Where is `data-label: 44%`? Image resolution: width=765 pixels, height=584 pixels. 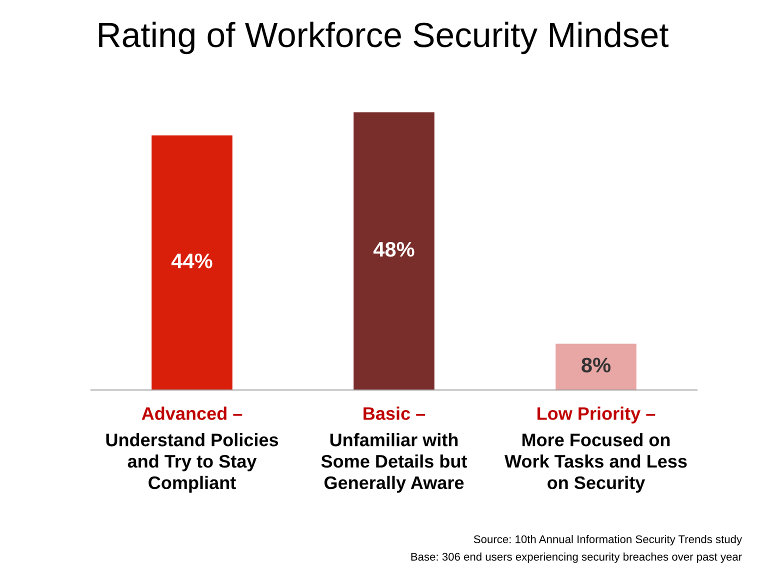 data-label: 44% is located at coordinates (191, 261).